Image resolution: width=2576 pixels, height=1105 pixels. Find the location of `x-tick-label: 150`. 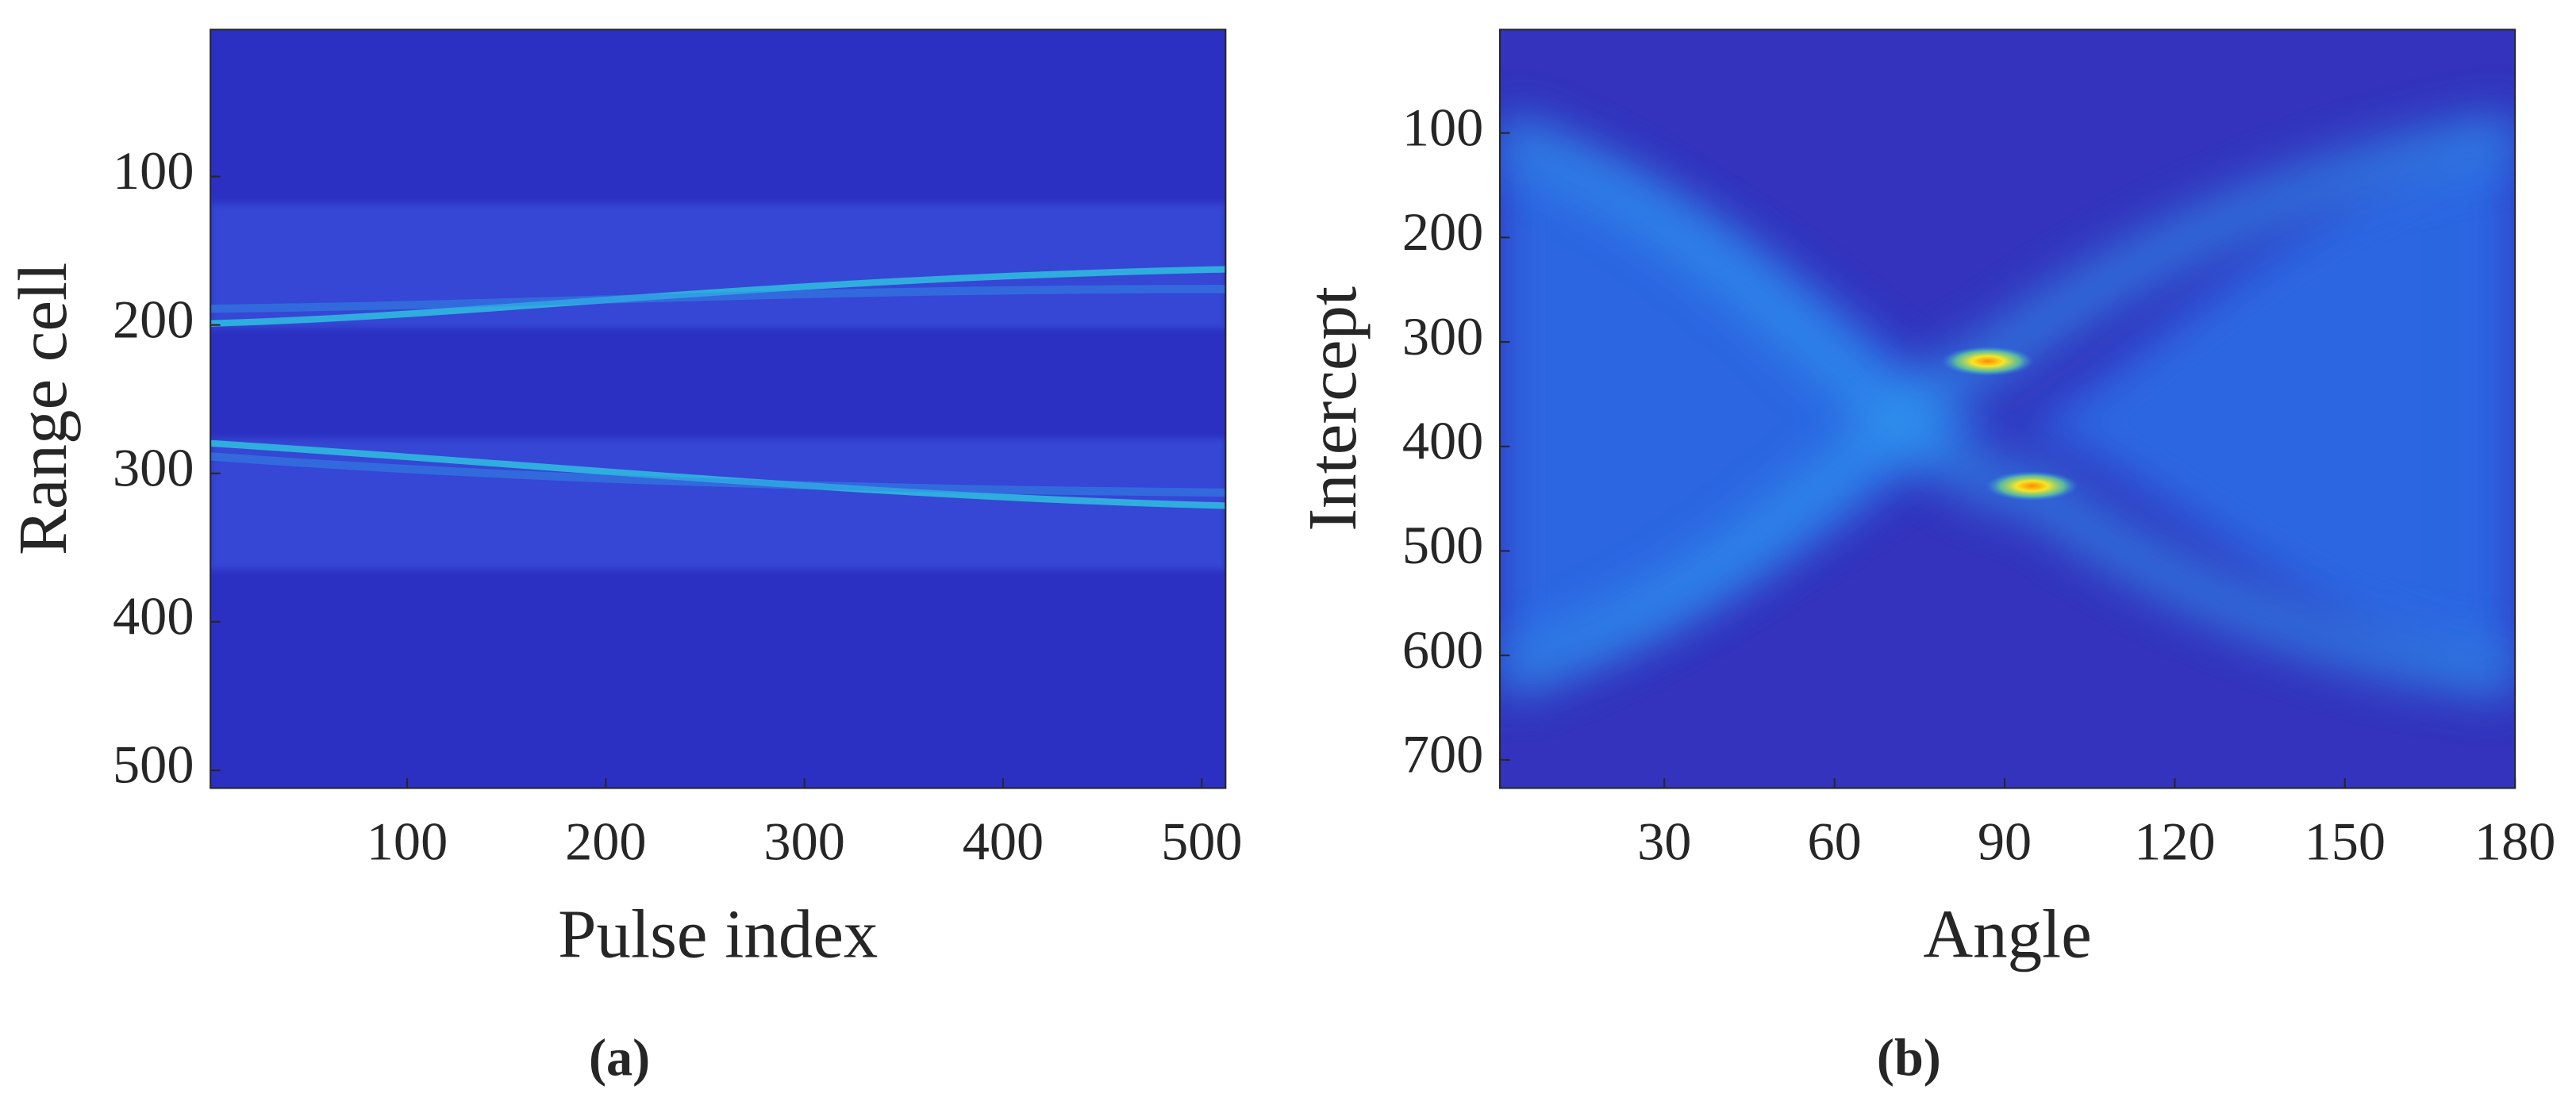

x-tick-label: 150 is located at coordinates (2345, 841).